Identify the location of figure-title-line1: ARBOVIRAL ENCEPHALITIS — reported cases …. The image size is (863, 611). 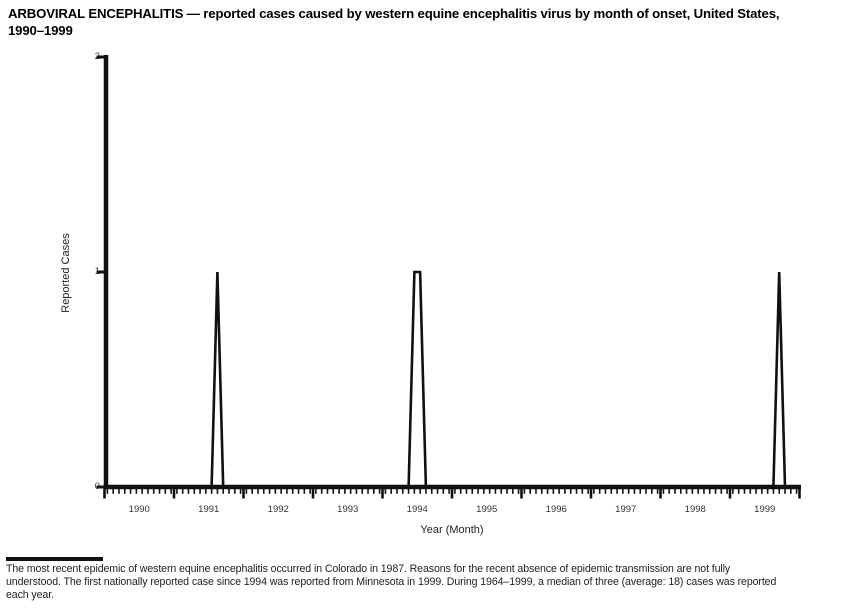
(394, 13).